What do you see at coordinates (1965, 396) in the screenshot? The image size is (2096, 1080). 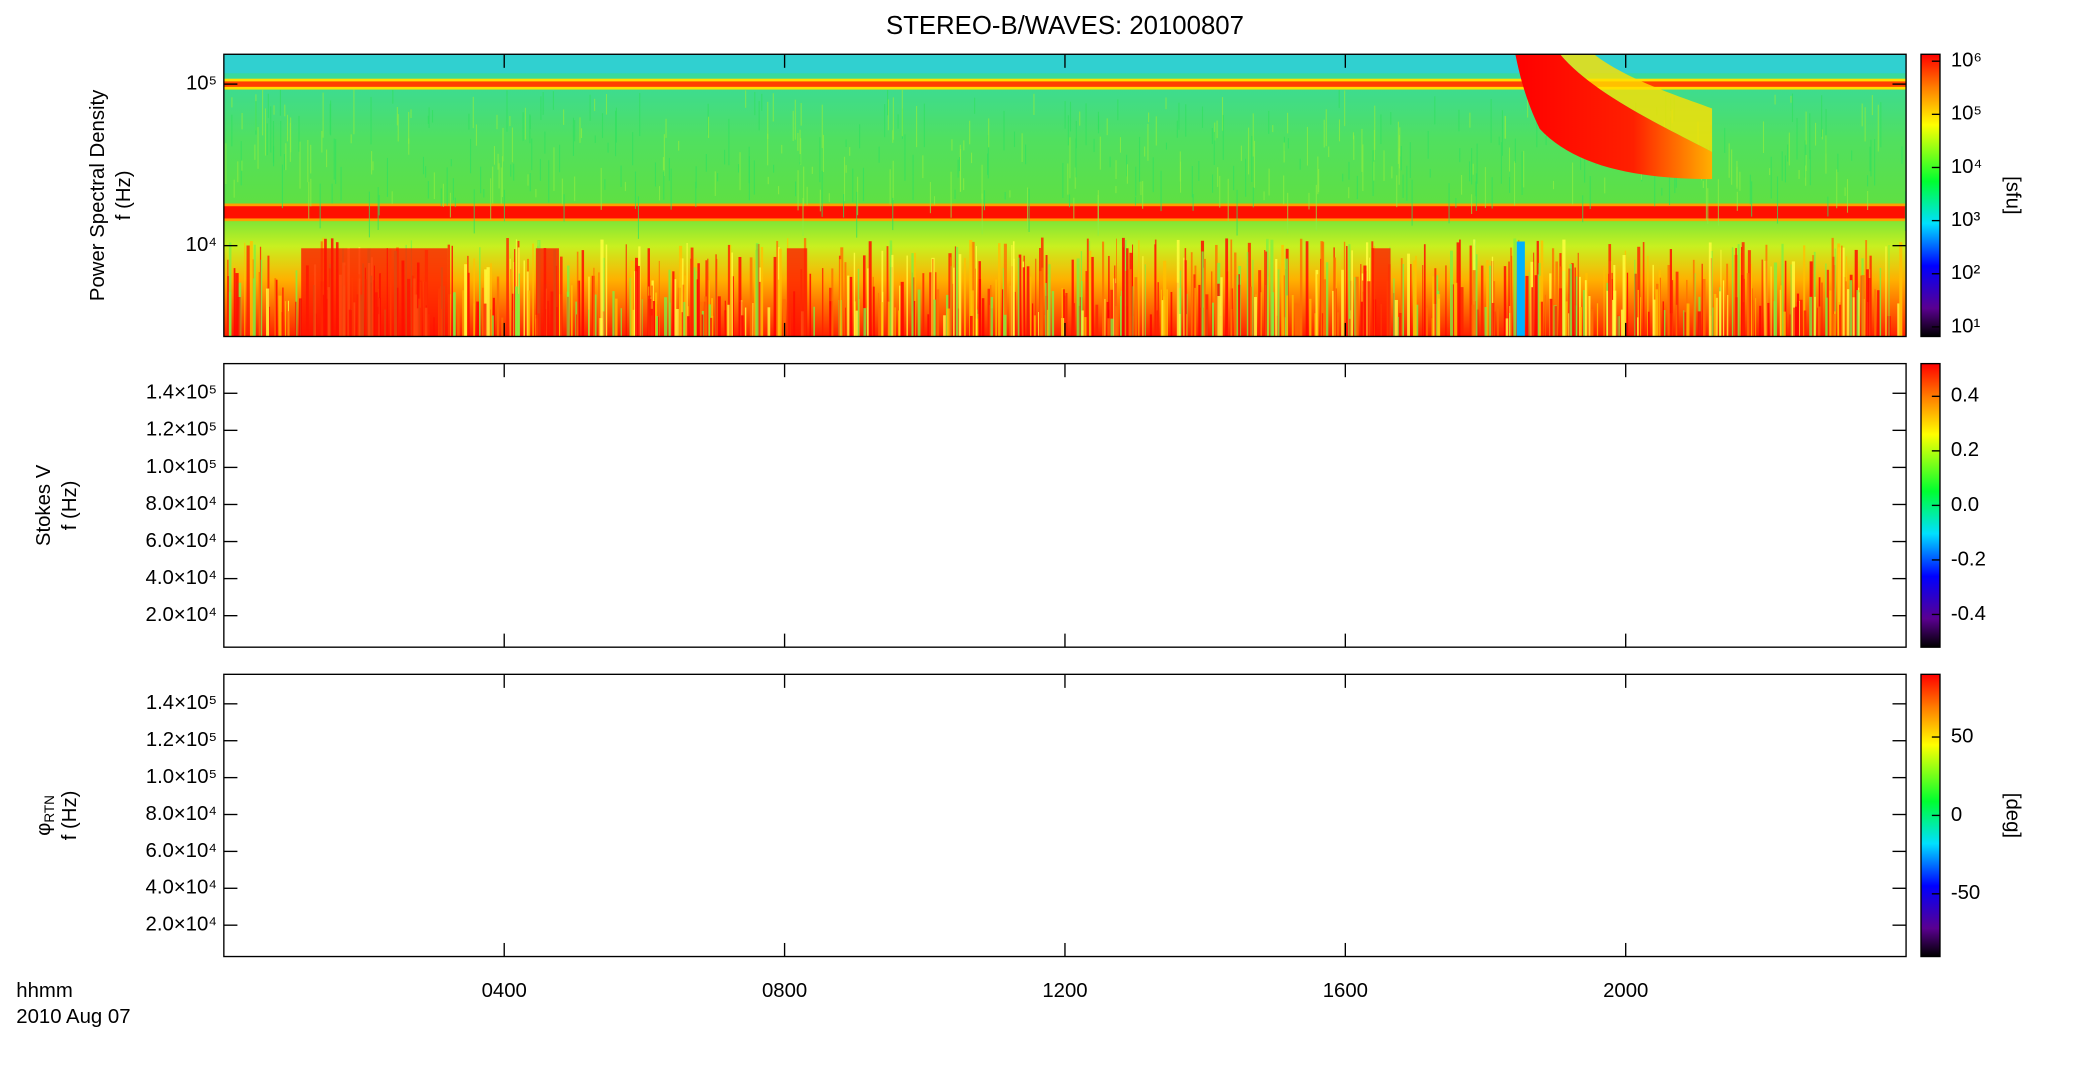 I see `colorbar-tick-label: 0.4` at bounding box center [1965, 396].